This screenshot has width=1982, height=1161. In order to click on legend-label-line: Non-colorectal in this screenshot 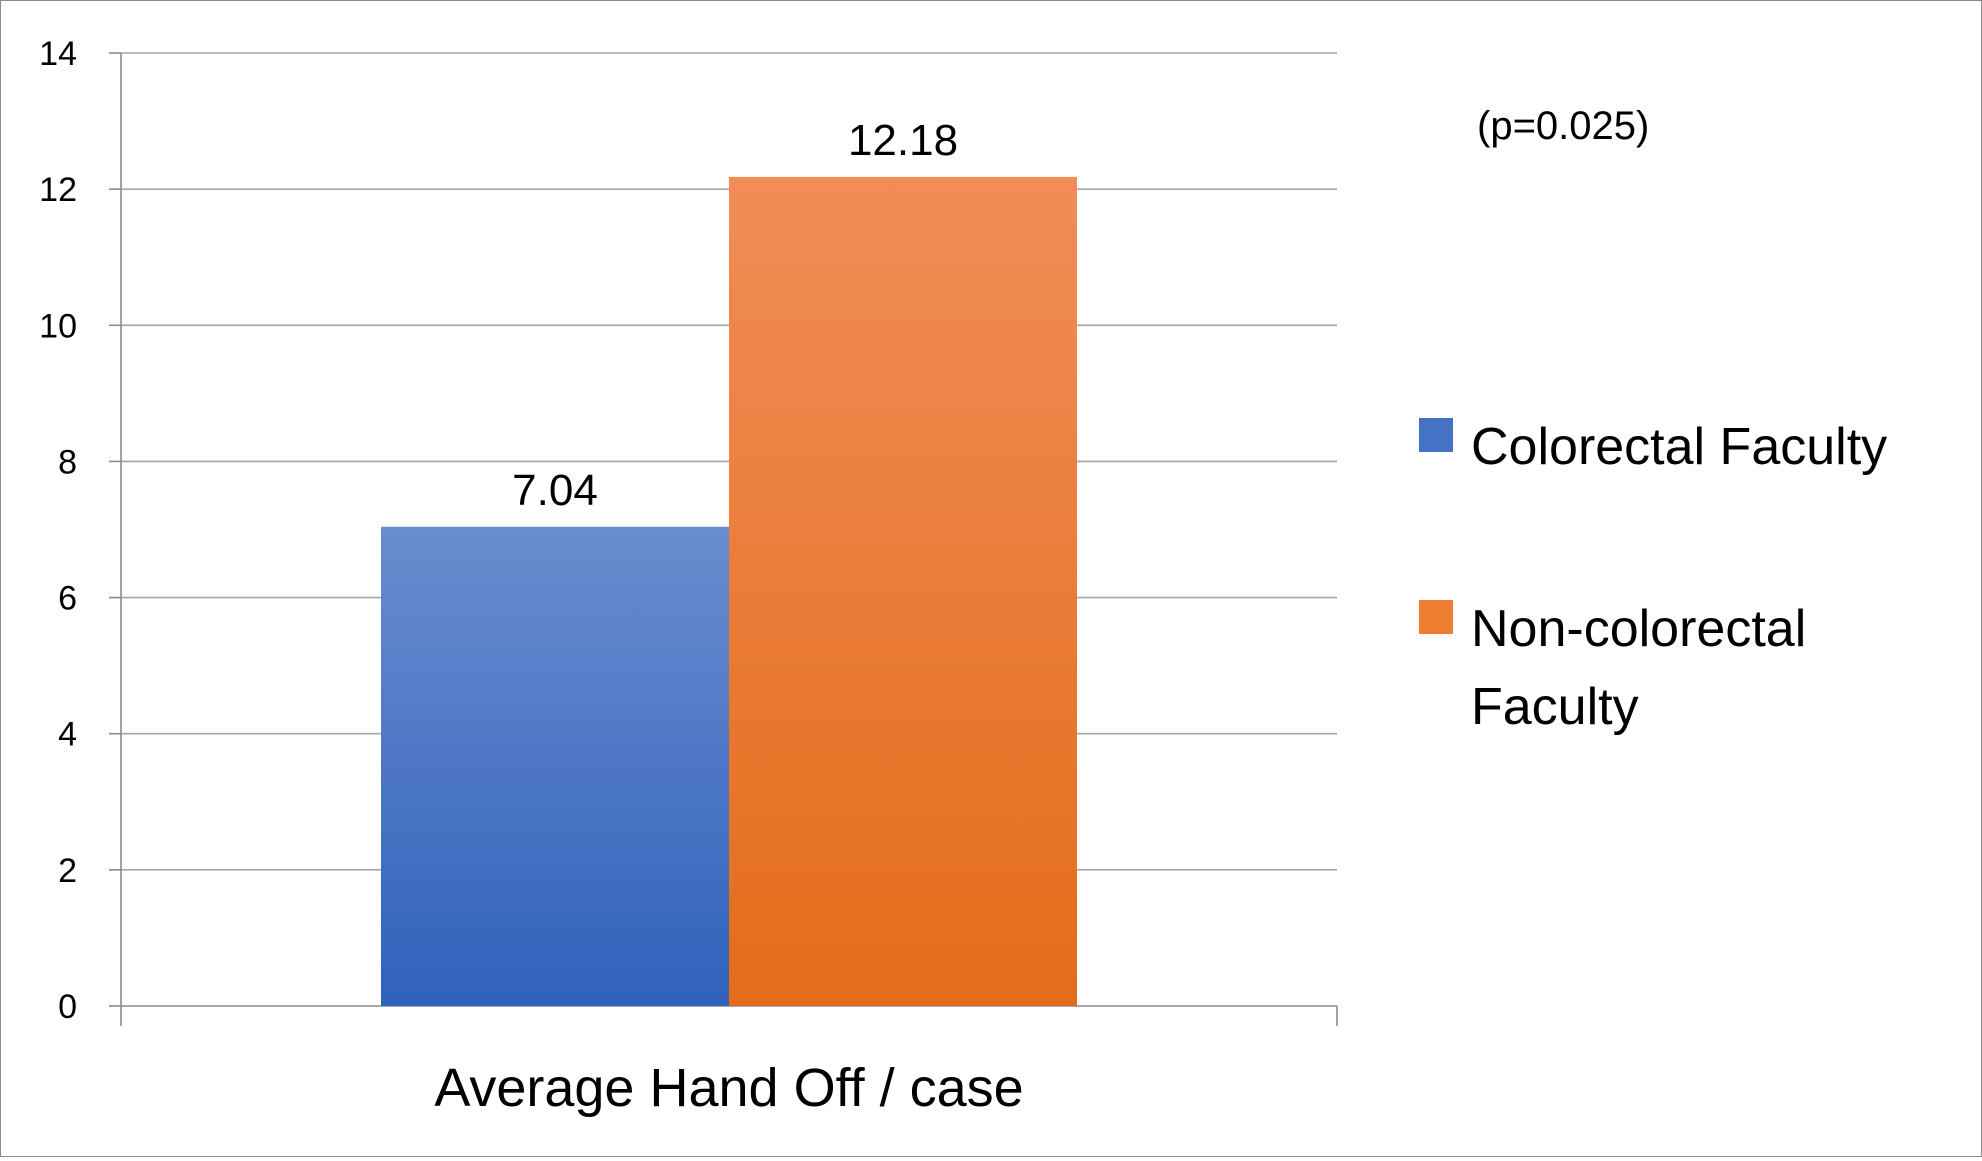, I will do `click(1638, 629)`.